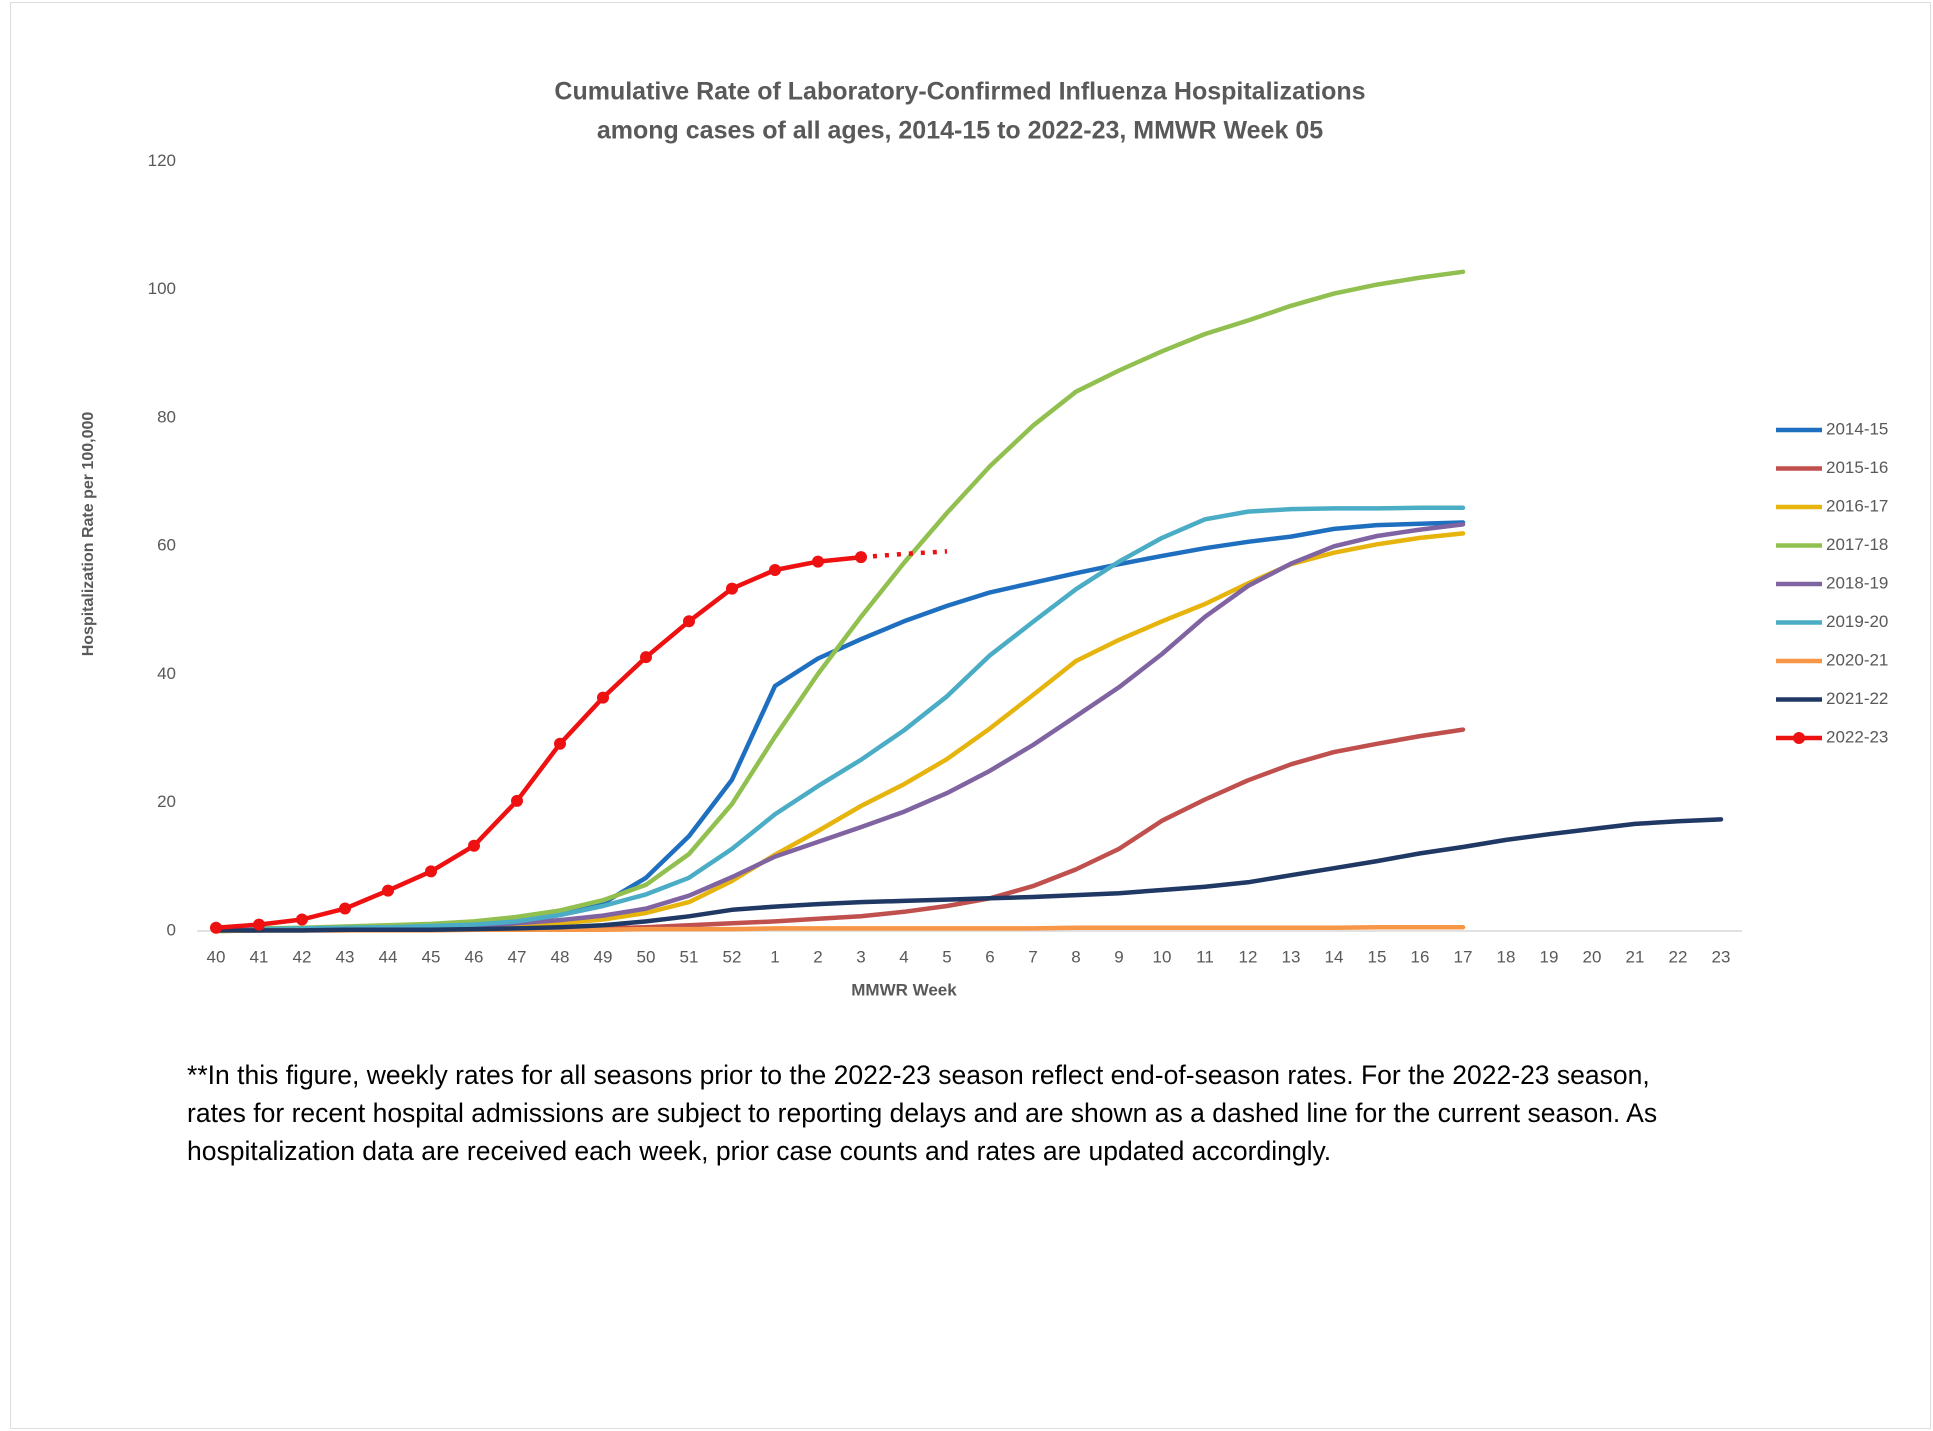  What do you see at coordinates (860, 956) in the screenshot?
I see `x-tick-label: 3` at bounding box center [860, 956].